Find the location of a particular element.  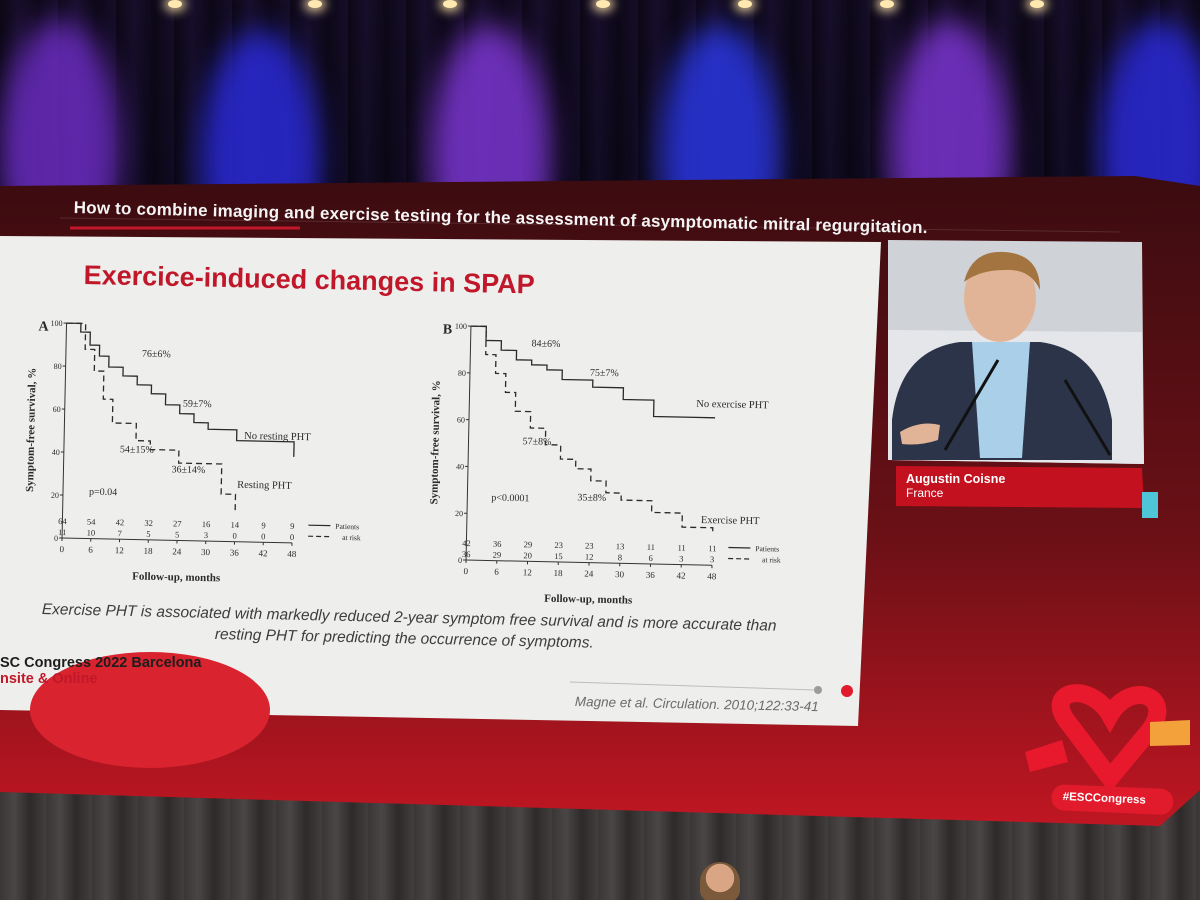

slide-progress-line is located at coordinates (692, 686).